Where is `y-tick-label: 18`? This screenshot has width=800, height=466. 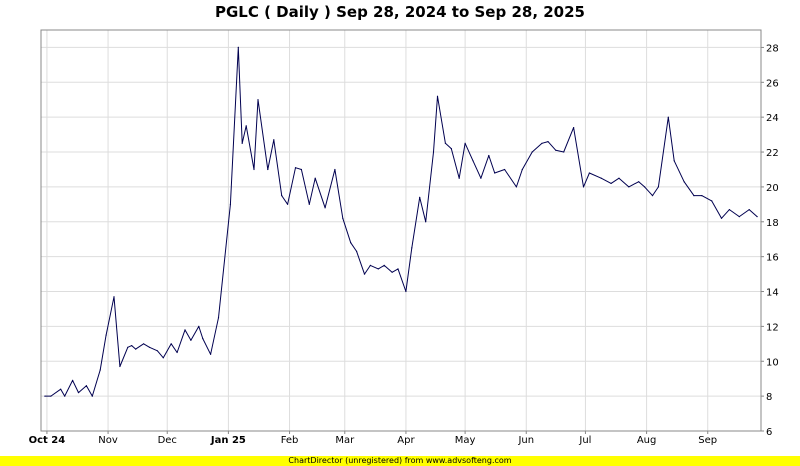
y-tick-label: 18 is located at coordinates (772, 223).